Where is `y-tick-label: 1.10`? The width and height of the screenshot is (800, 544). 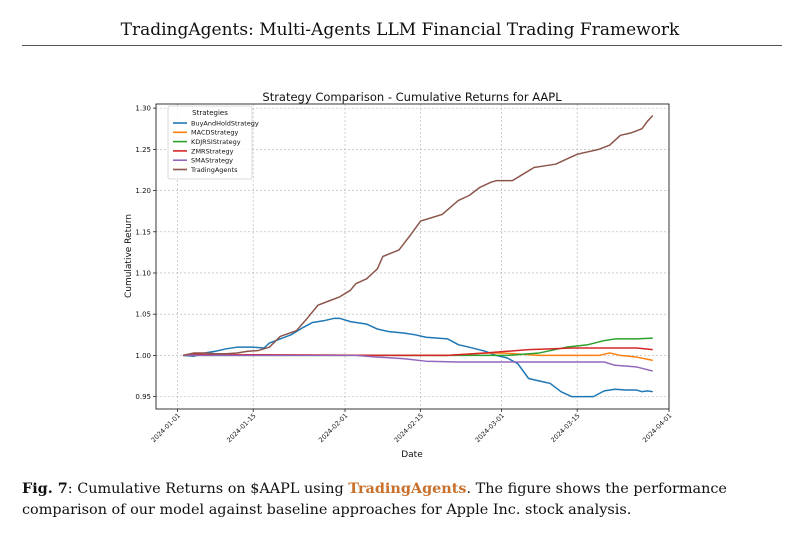 y-tick-label: 1.10 is located at coordinates (143, 273).